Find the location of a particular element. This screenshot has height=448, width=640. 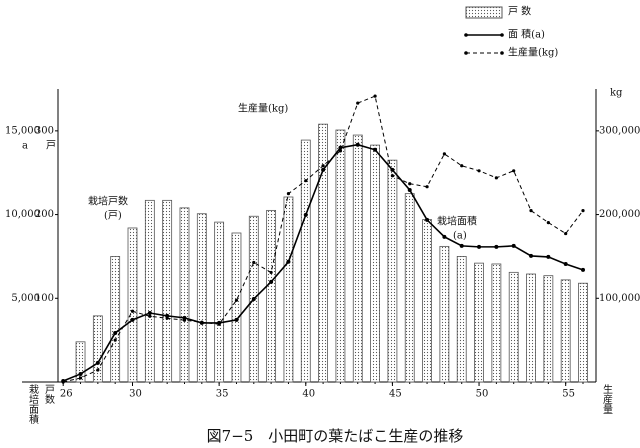

y3-tick-label: 15,000 is located at coordinates (22, 130).